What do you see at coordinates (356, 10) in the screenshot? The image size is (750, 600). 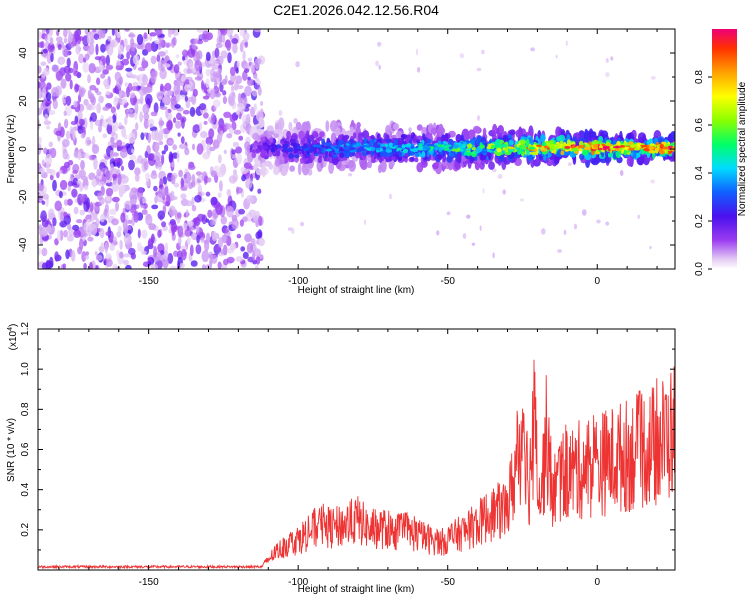 I see `chart-title: C2E1.2026.042.12.56.R04` at bounding box center [356, 10].